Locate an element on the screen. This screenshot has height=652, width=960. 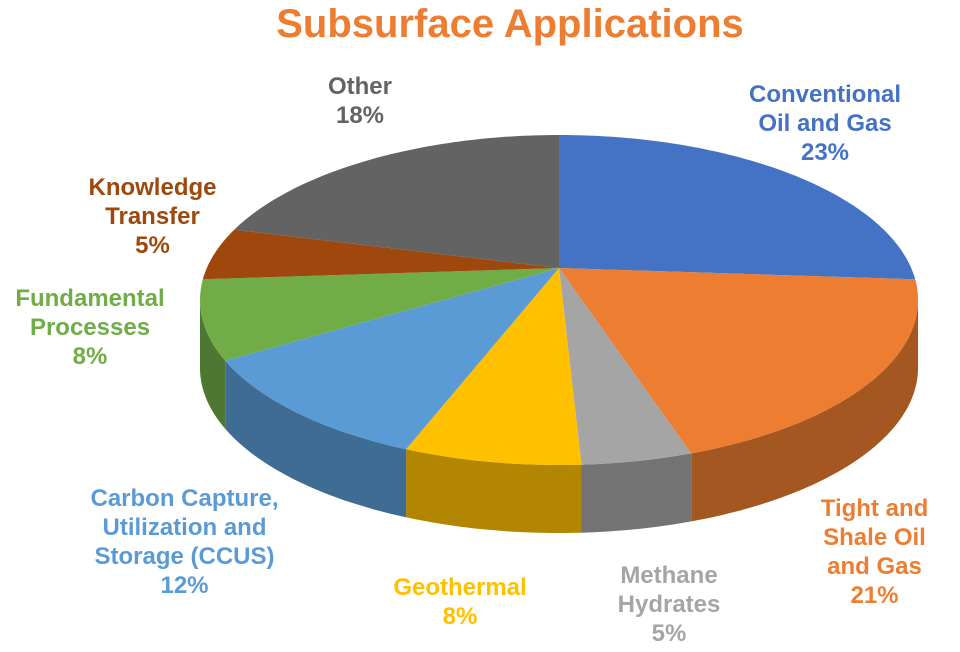
slice-label: Knowledge Transfer 5% is located at coordinates (152, 216).